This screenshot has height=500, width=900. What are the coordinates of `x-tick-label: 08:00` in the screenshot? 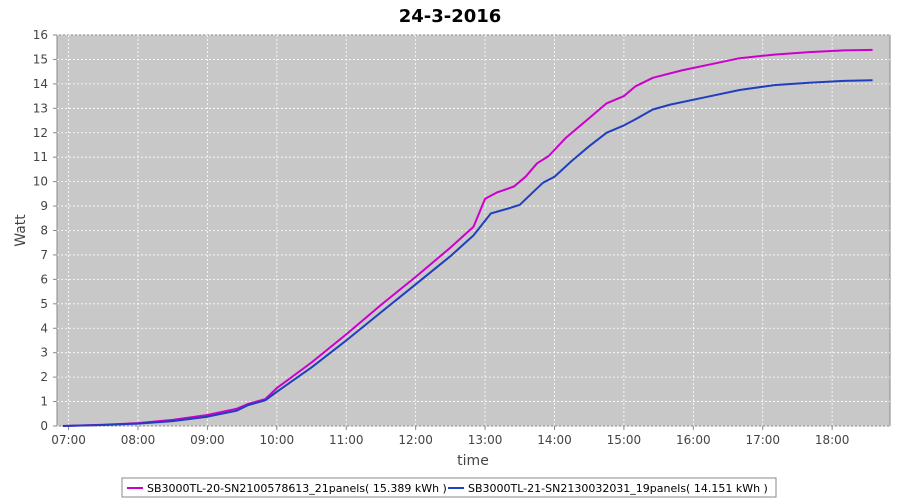 It's located at (138, 440).